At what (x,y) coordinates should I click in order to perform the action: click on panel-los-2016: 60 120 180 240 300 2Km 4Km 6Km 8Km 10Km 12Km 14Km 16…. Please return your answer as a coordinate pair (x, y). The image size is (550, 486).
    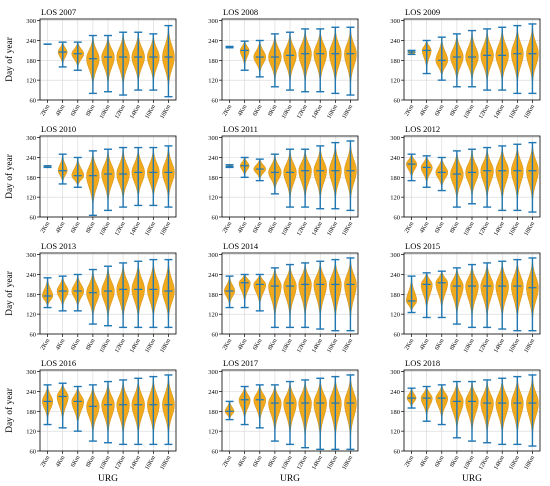
    Looking at the image, I should click on (101, 414).